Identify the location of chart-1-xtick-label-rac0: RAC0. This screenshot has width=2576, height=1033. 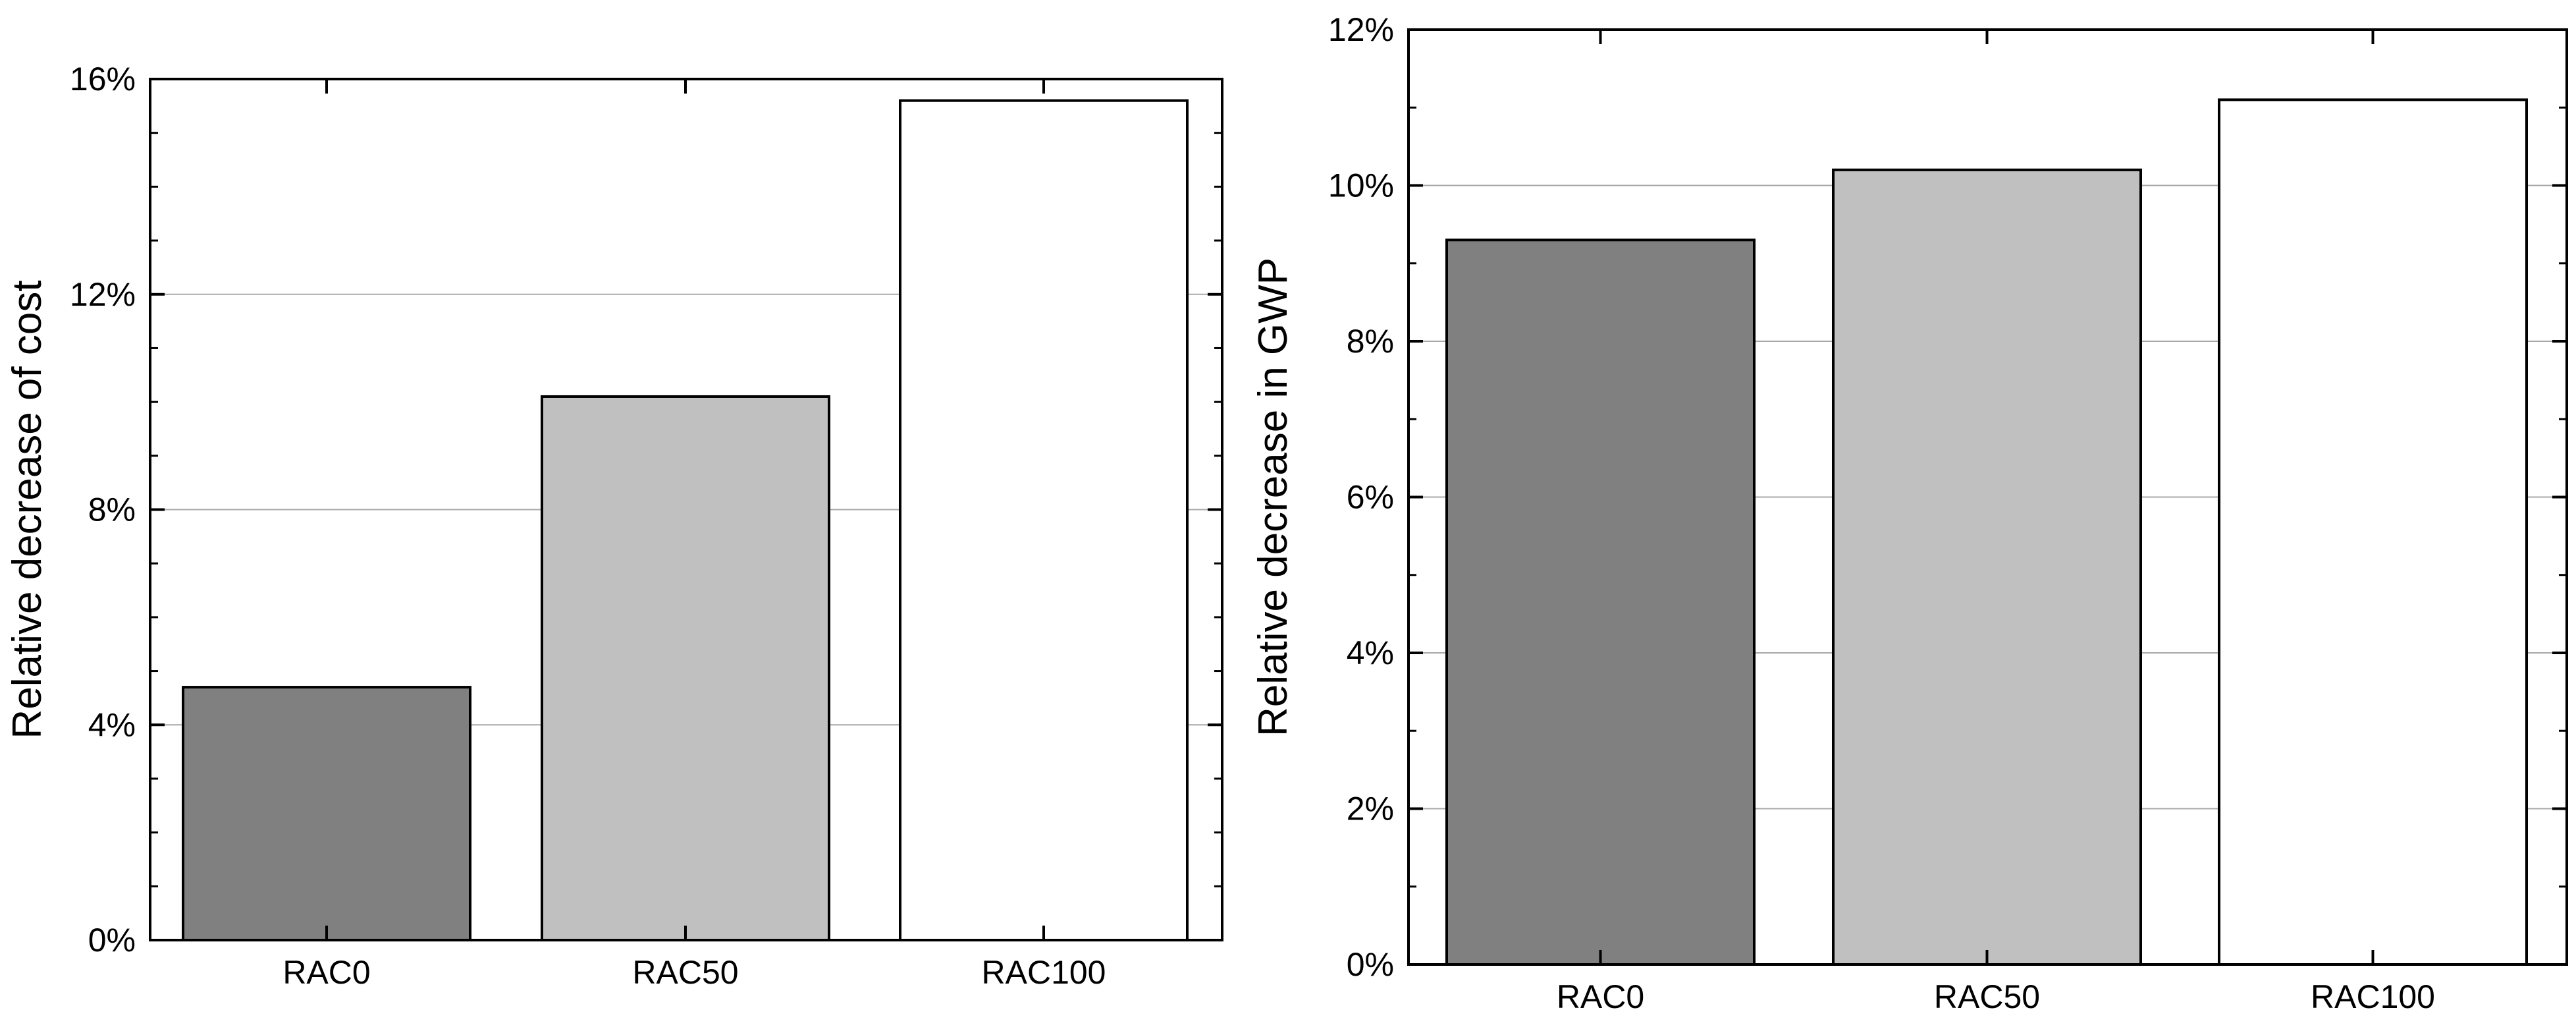
(1600, 996).